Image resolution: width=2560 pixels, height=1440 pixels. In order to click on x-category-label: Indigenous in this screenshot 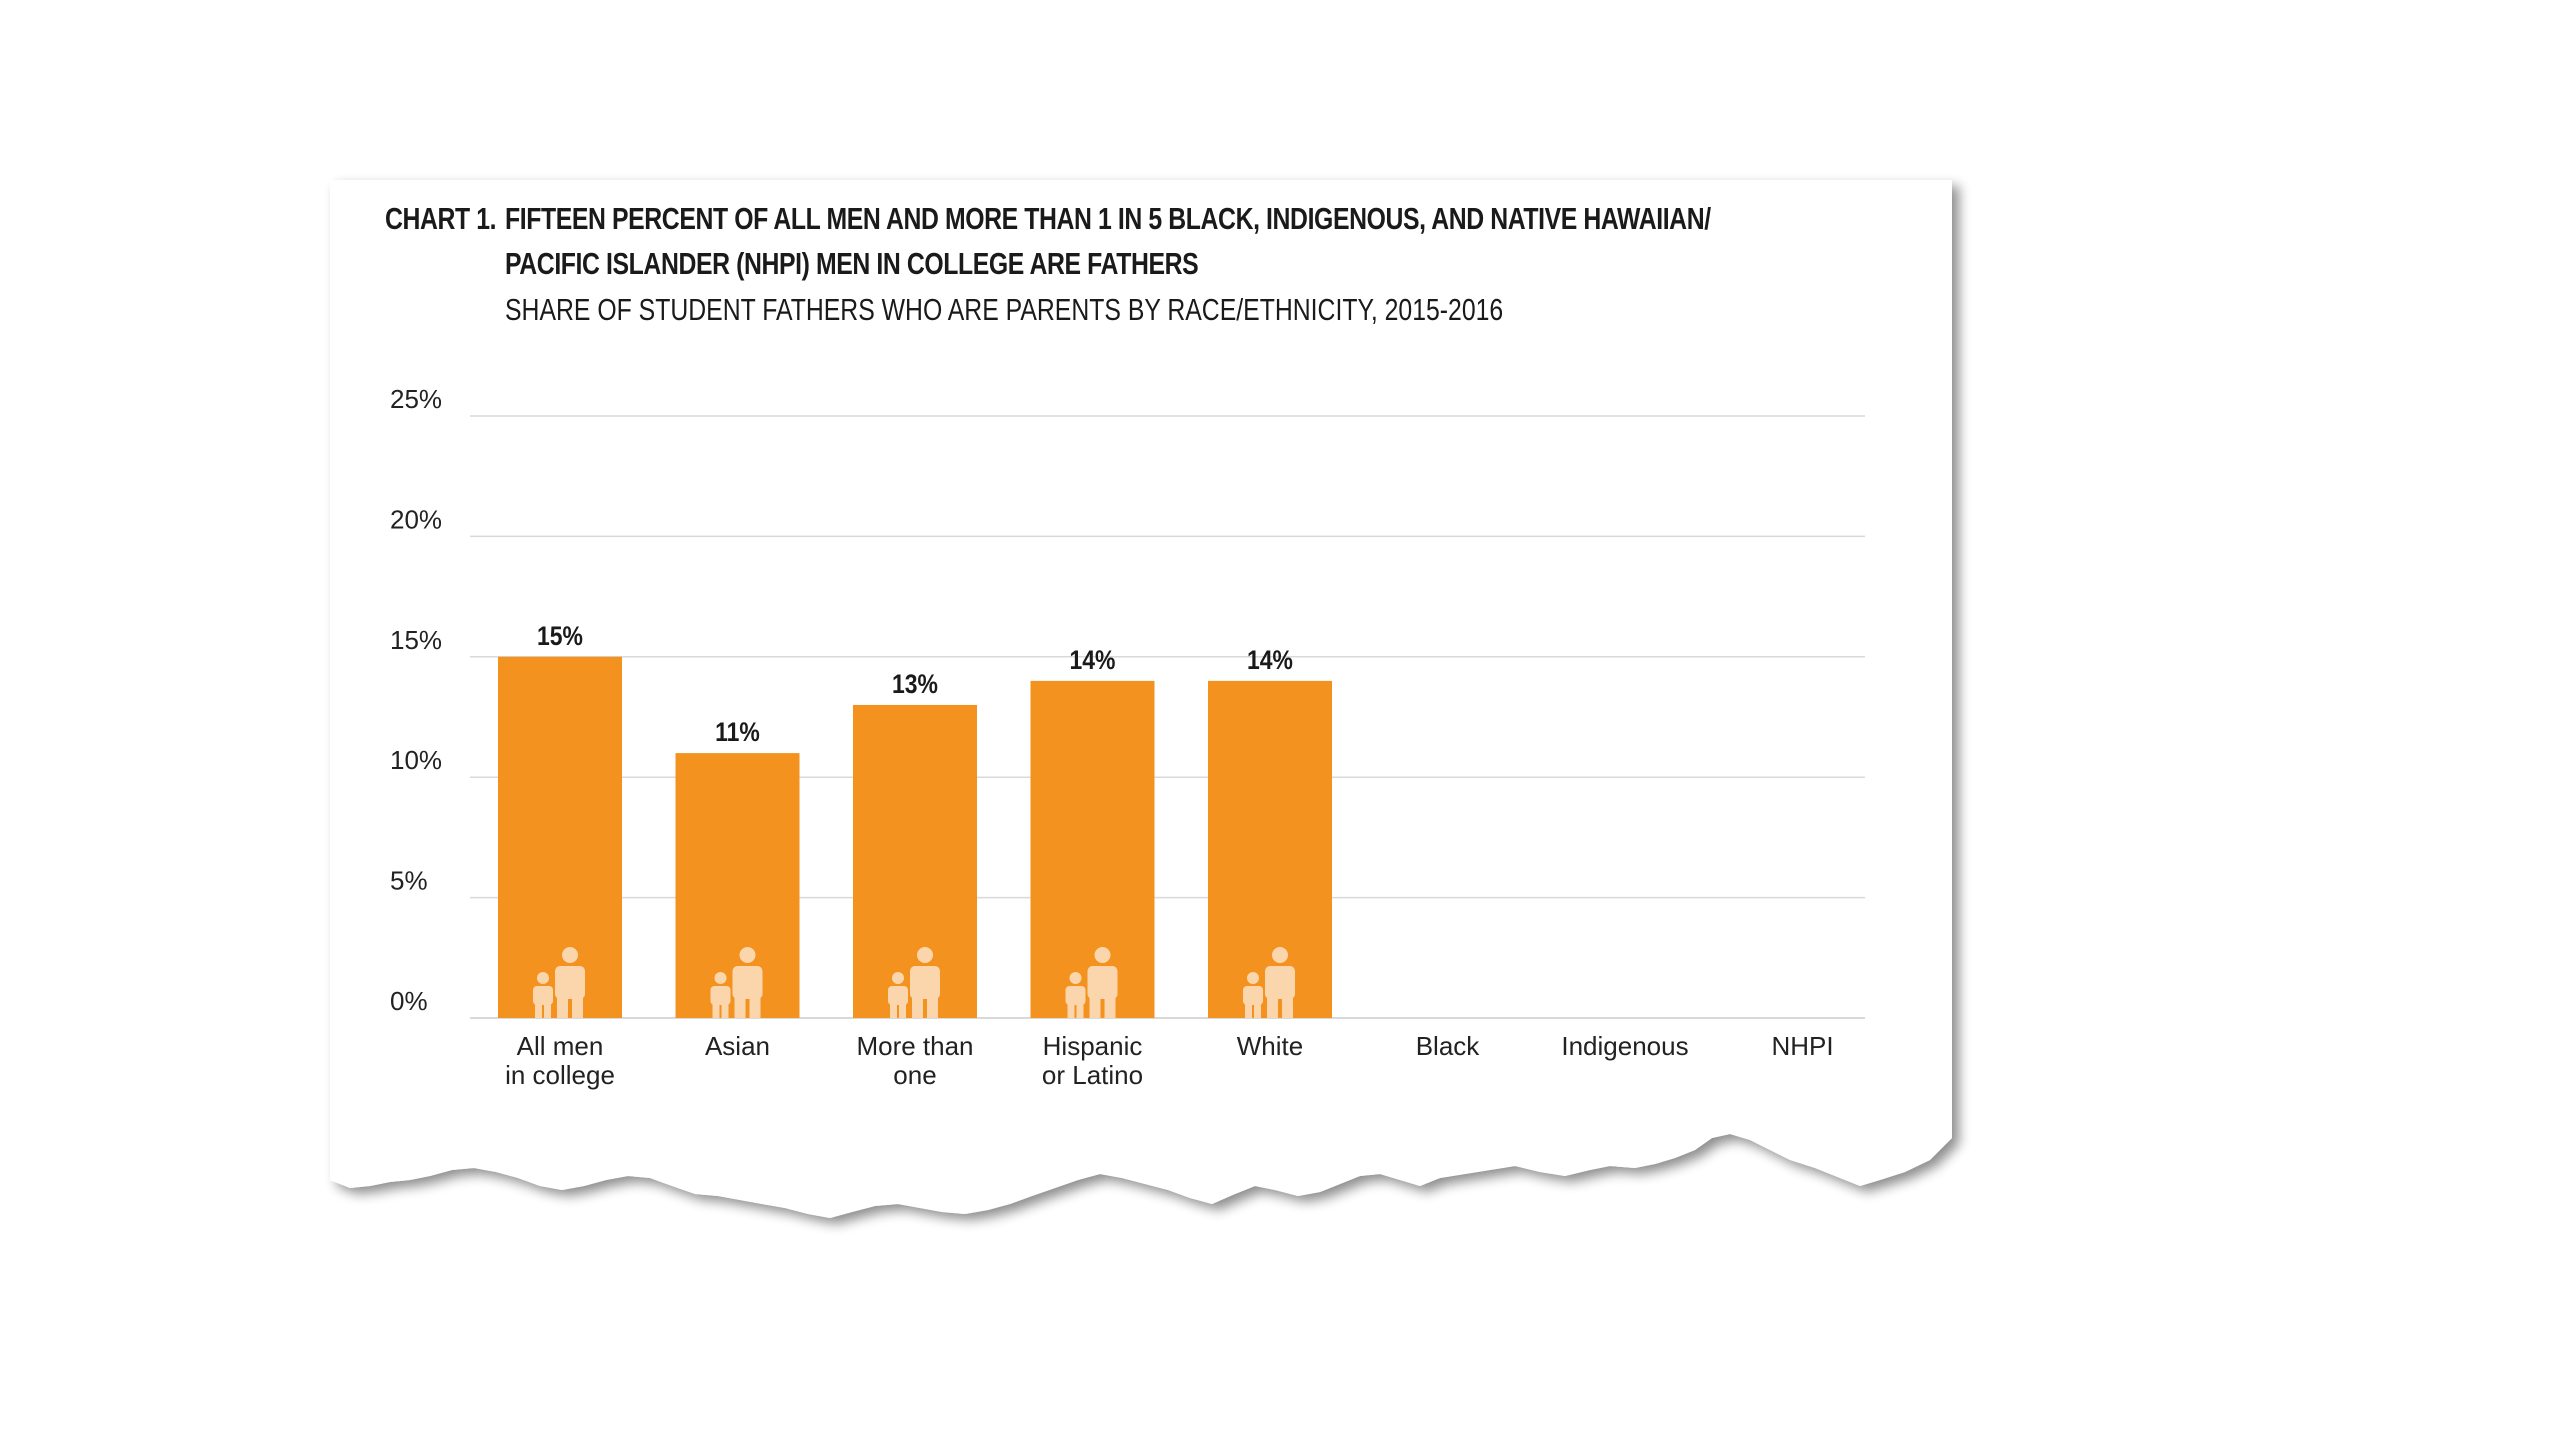, I will do `click(1624, 1046)`.